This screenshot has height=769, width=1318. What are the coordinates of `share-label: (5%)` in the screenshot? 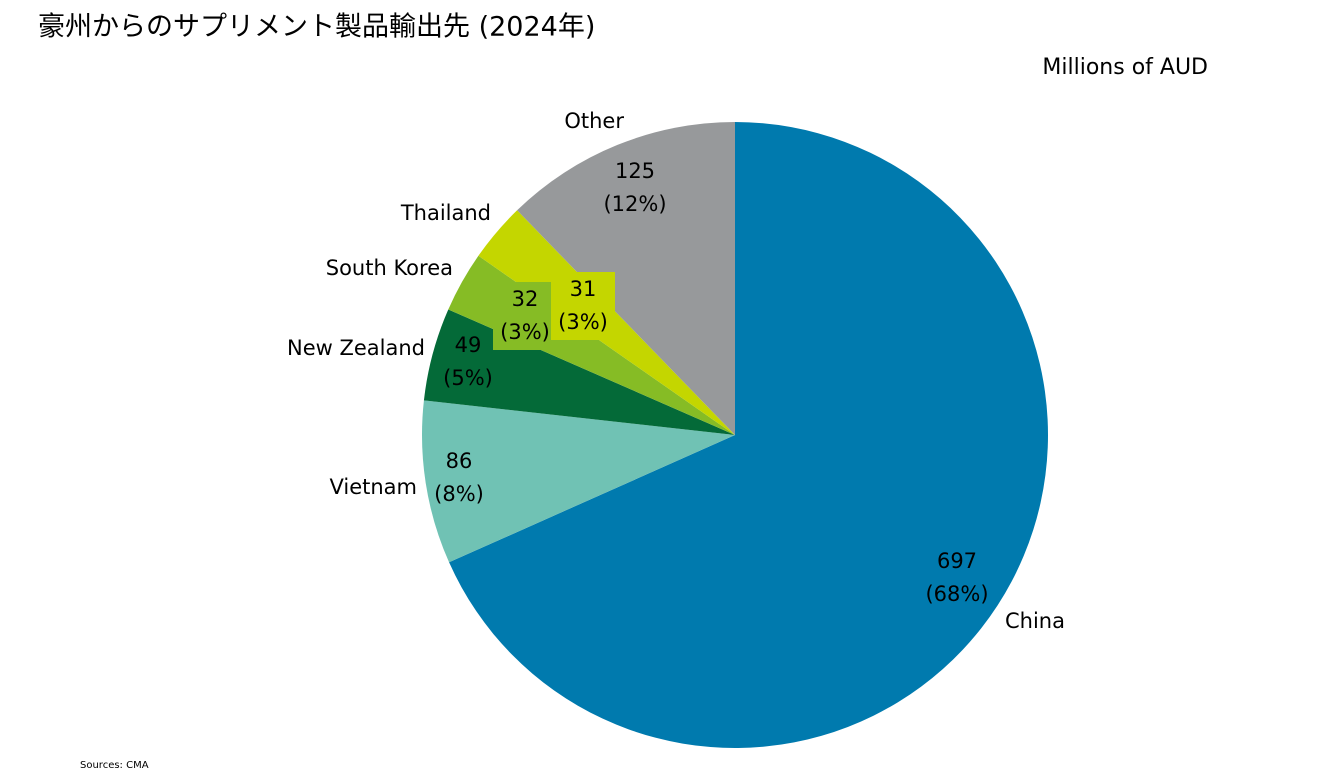 It's located at (468, 378).